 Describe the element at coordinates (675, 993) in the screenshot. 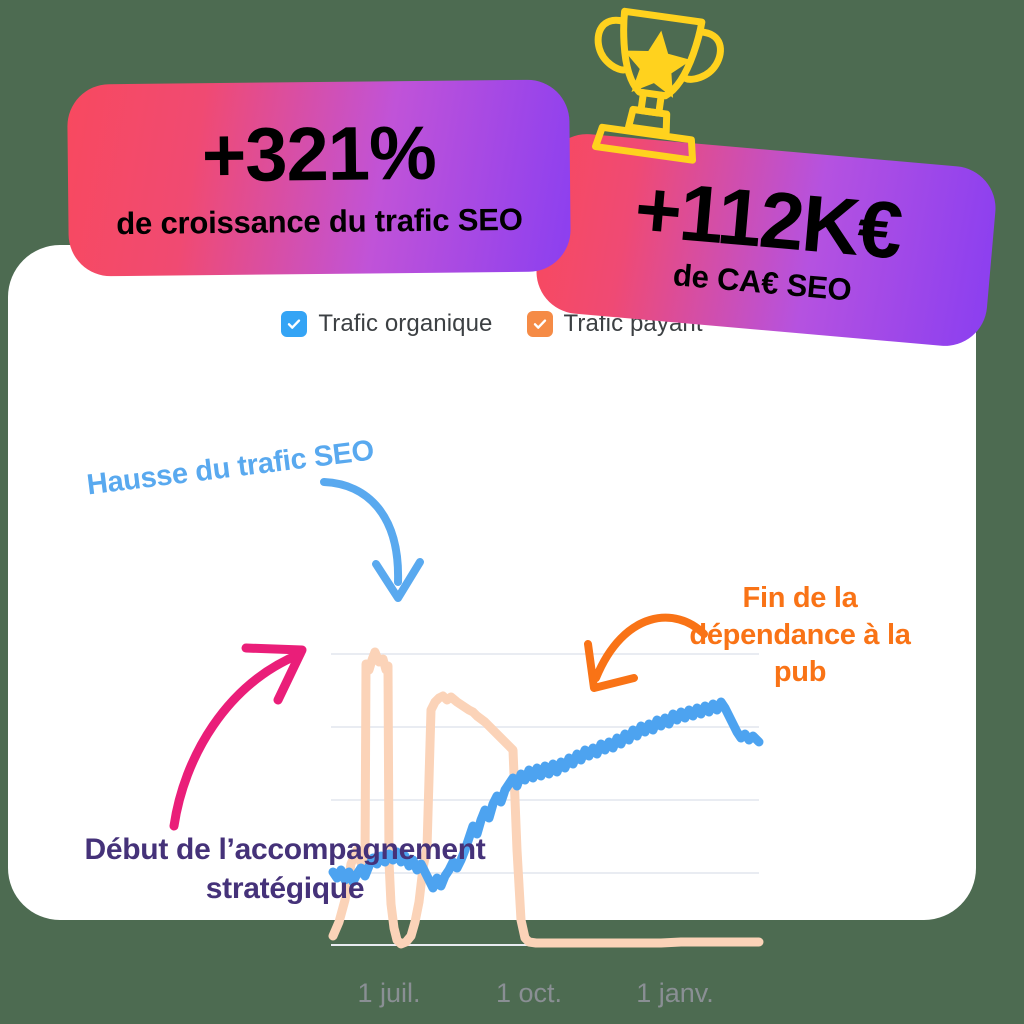

I see `x-tick-label: 1 janv.` at that location.